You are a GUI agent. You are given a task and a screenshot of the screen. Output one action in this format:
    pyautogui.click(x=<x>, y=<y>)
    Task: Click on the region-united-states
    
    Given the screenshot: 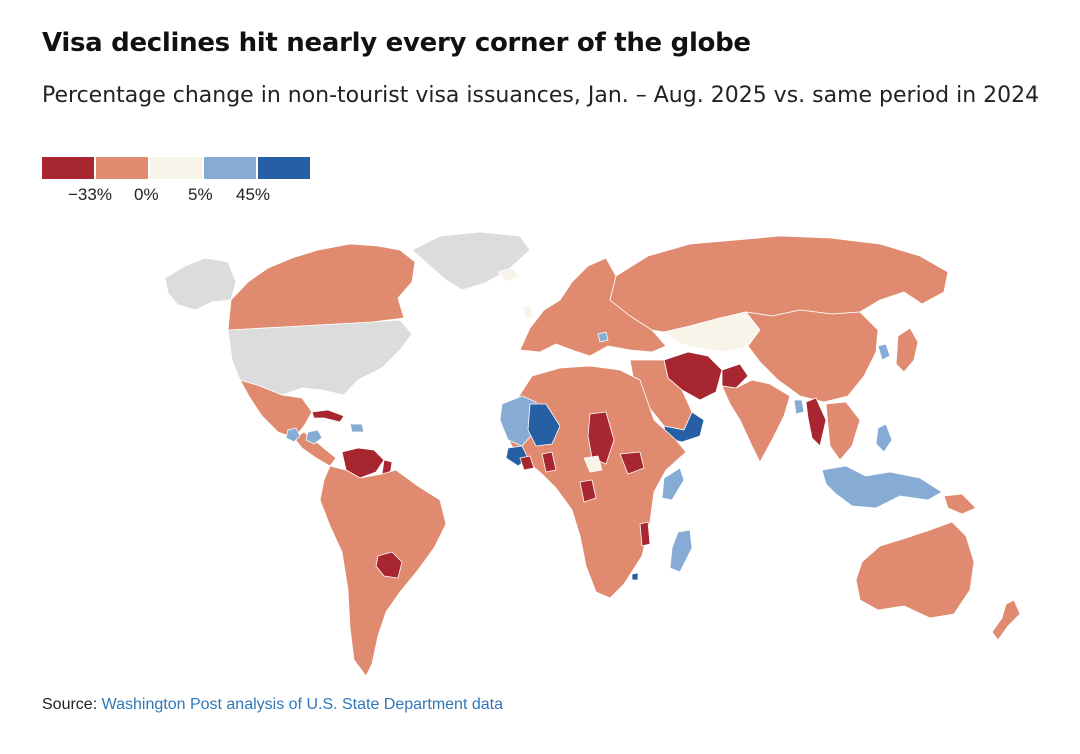 What is the action you would take?
    pyautogui.click(x=320, y=357)
    